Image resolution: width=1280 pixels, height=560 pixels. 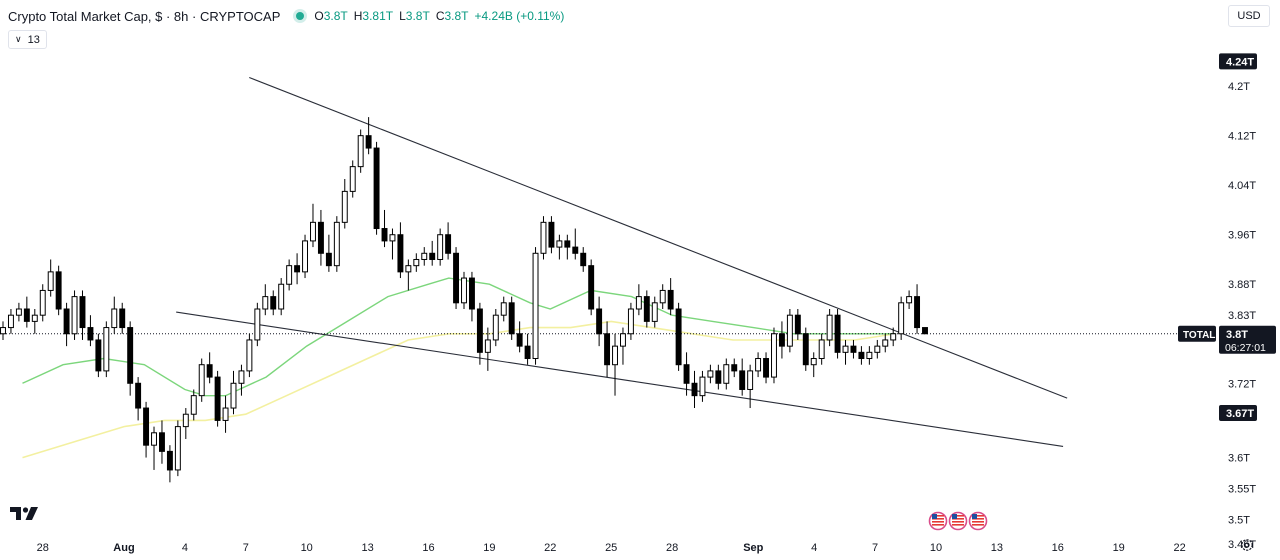 What do you see at coordinates (1245, 348) in the screenshot?
I see `bar-countdown: 06:27:01` at bounding box center [1245, 348].